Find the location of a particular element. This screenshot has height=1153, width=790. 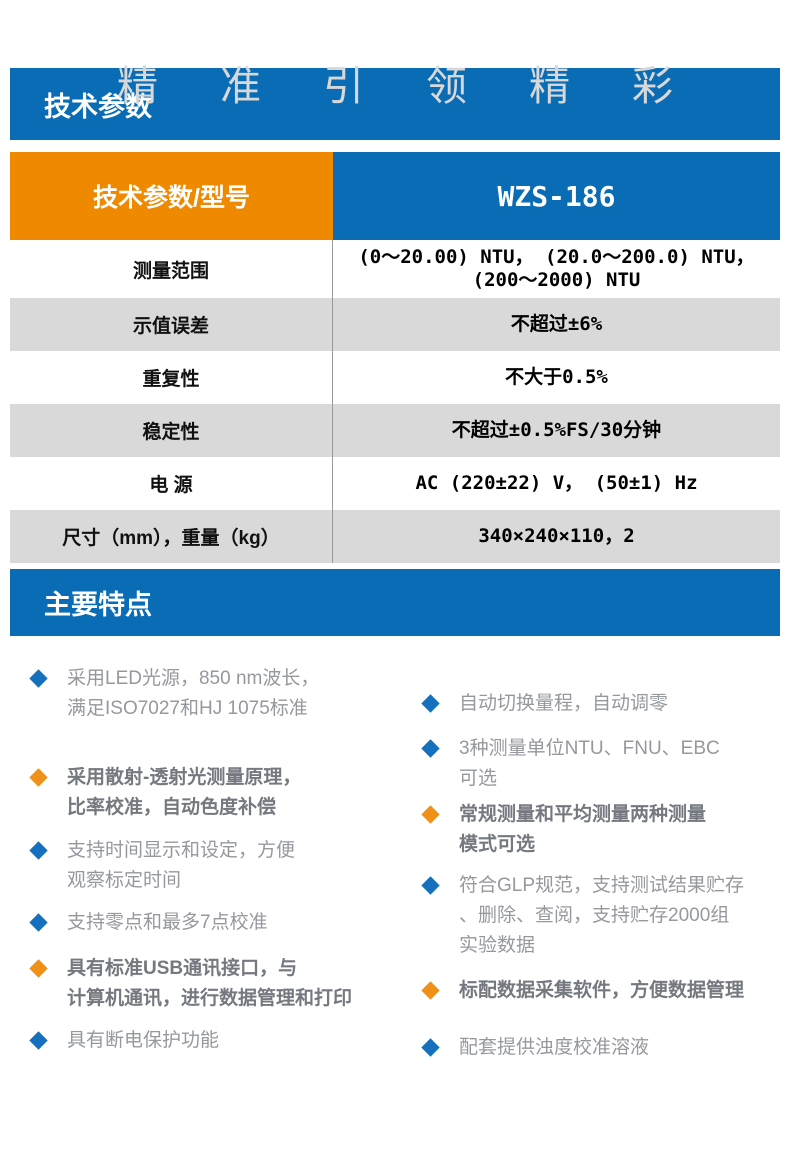

row-label: 电 源 is located at coordinates (171, 483).